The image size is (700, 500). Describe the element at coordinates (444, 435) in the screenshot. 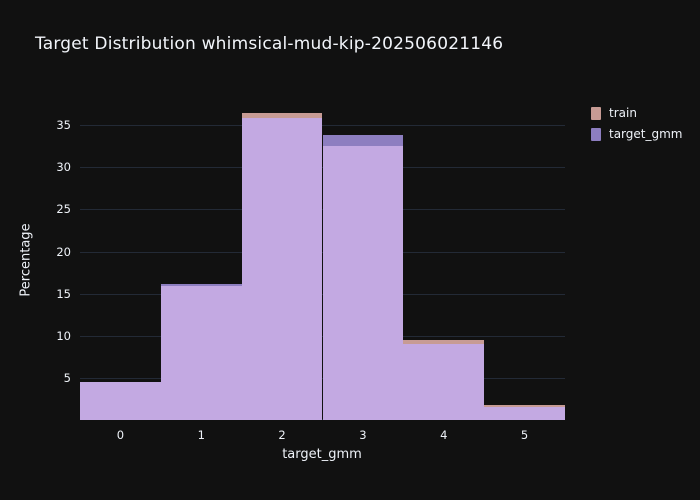

I see `x-tick-label: 4` at that location.